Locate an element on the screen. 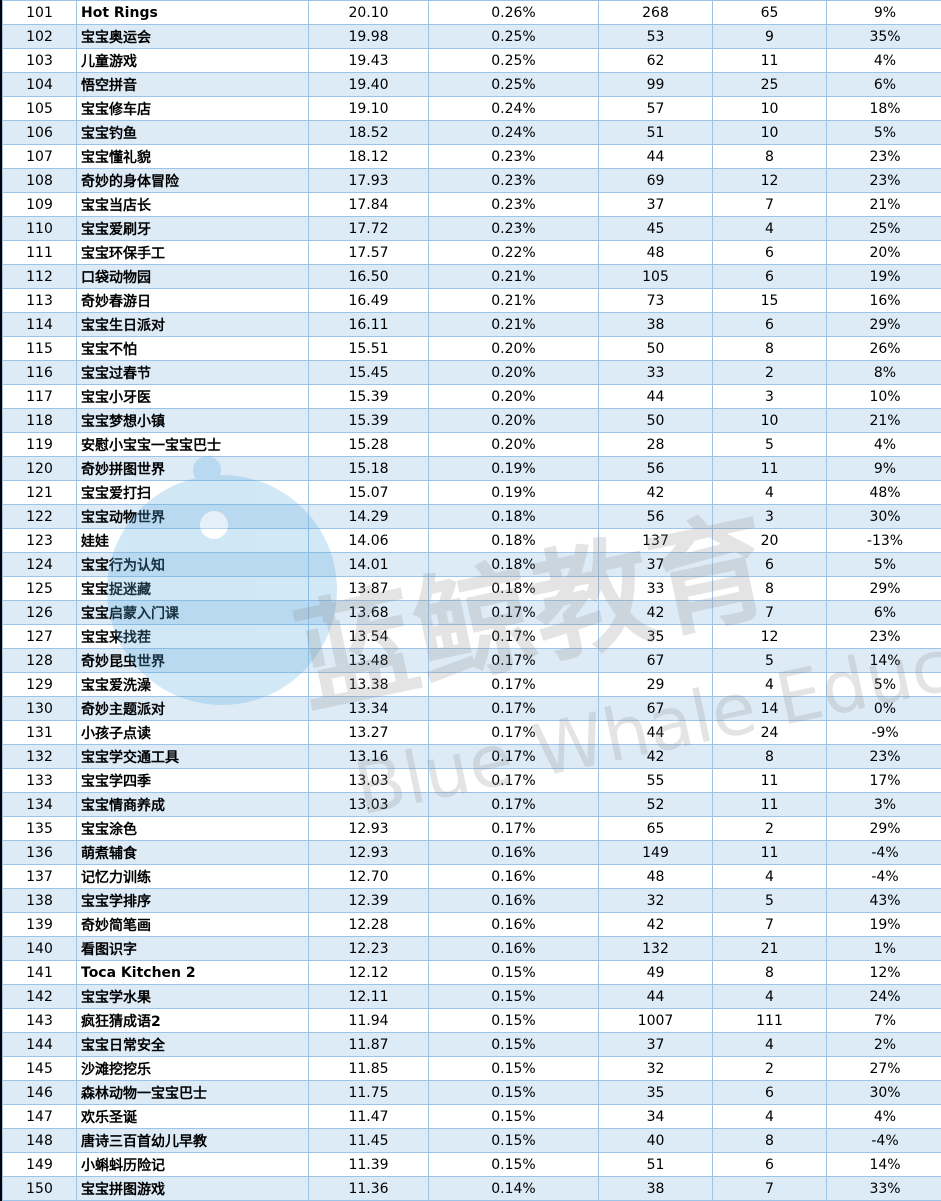  app-name-cell: 宝宝爱打扫 is located at coordinates (192, 492).